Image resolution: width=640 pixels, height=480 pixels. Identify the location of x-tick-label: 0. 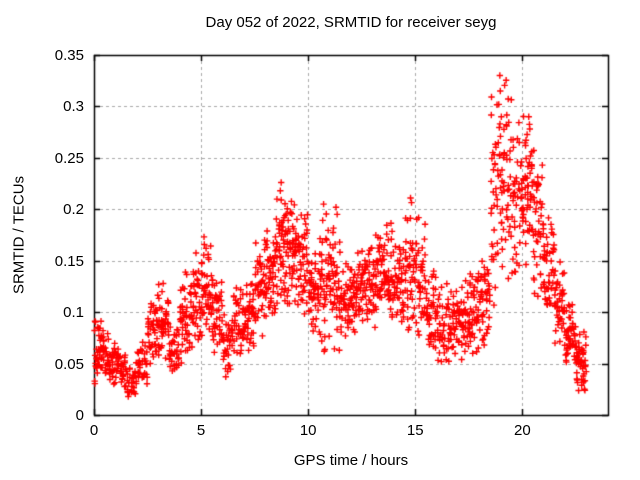
(94, 430).